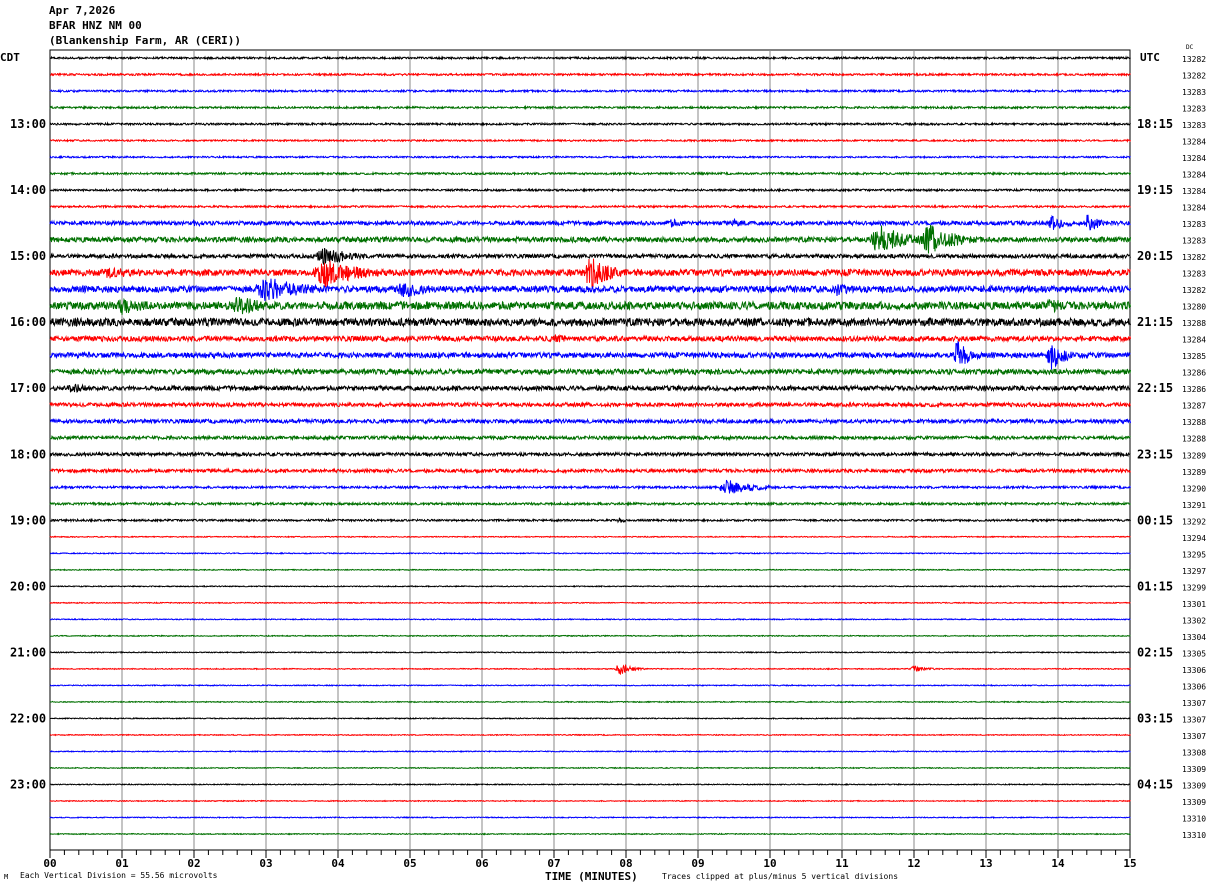  Describe the element at coordinates (1190, 47) in the screenshot. I see `dc-header: DC` at that location.